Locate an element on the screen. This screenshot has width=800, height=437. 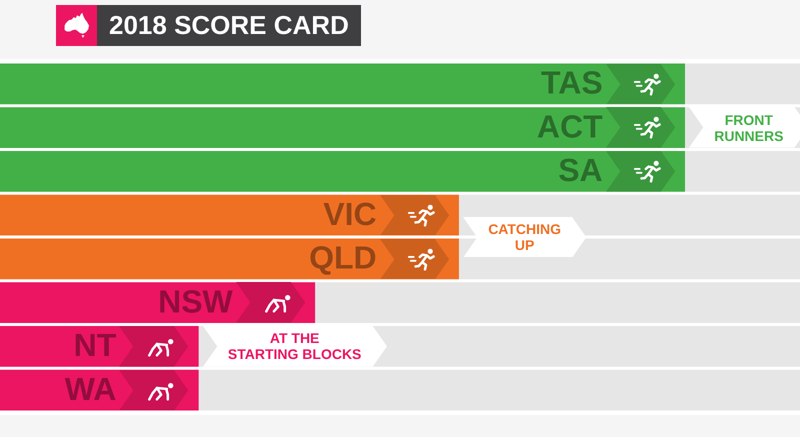
text: FRONT RUNNERS is located at coordinates (748, 128).